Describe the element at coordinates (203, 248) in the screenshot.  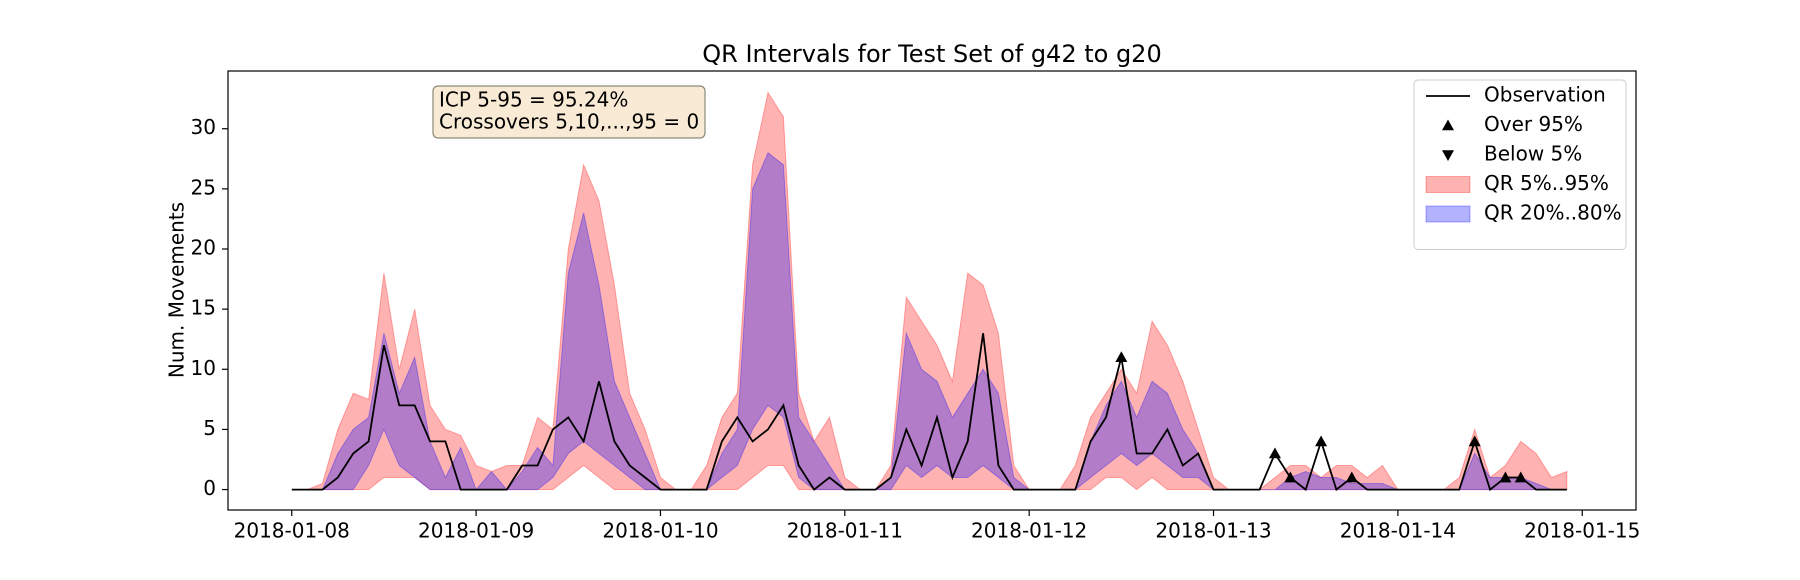
I see `y-tick-label: 20` at that location.